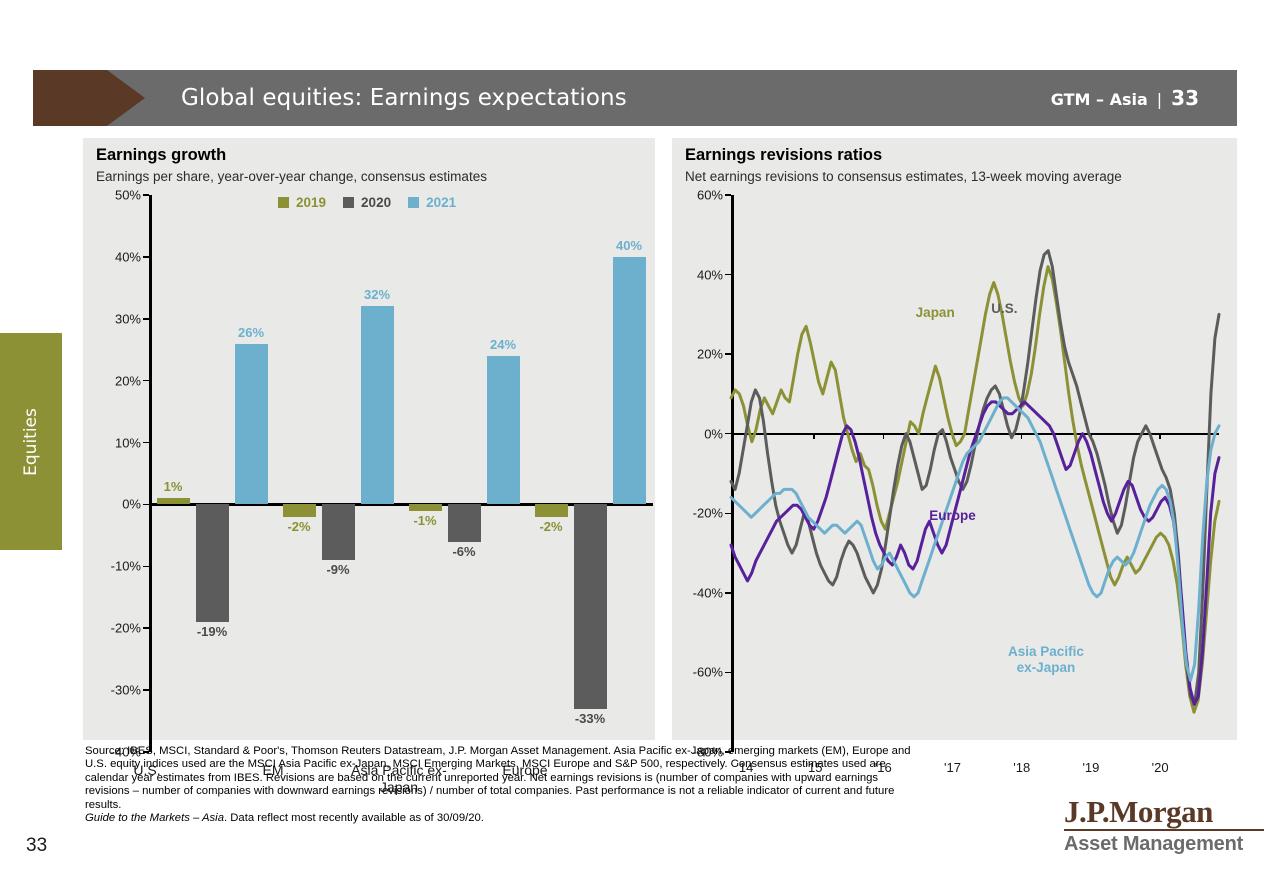 The height and width of the screenshot is (880, 1270). What do you see at coordinates (161, 155) in the screenshot?
I see `chart-title-earnings-growth: Earnings growth` at bounding box center [161, 155].